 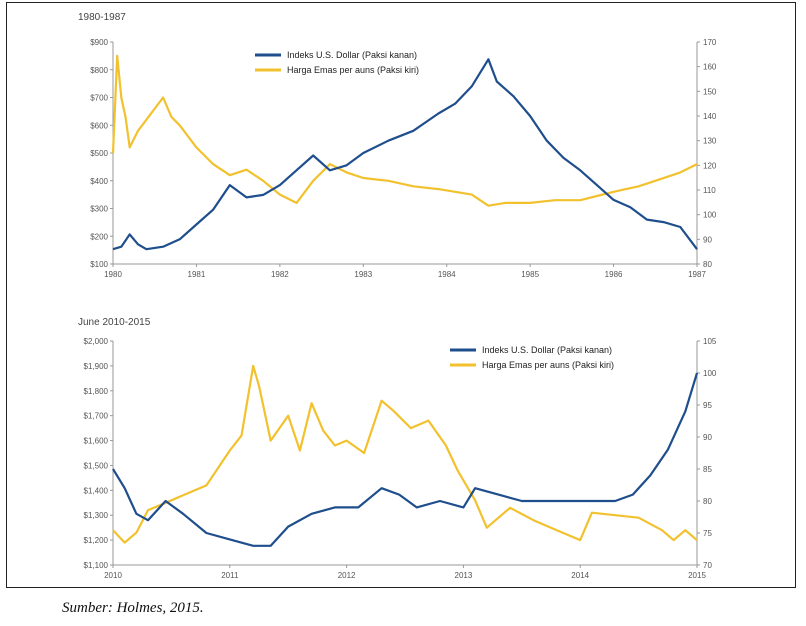 What do you see at coordinates (707, 405) in the screenshot?
I see `right-tick-label: 95` at bounding box center [707, 405].